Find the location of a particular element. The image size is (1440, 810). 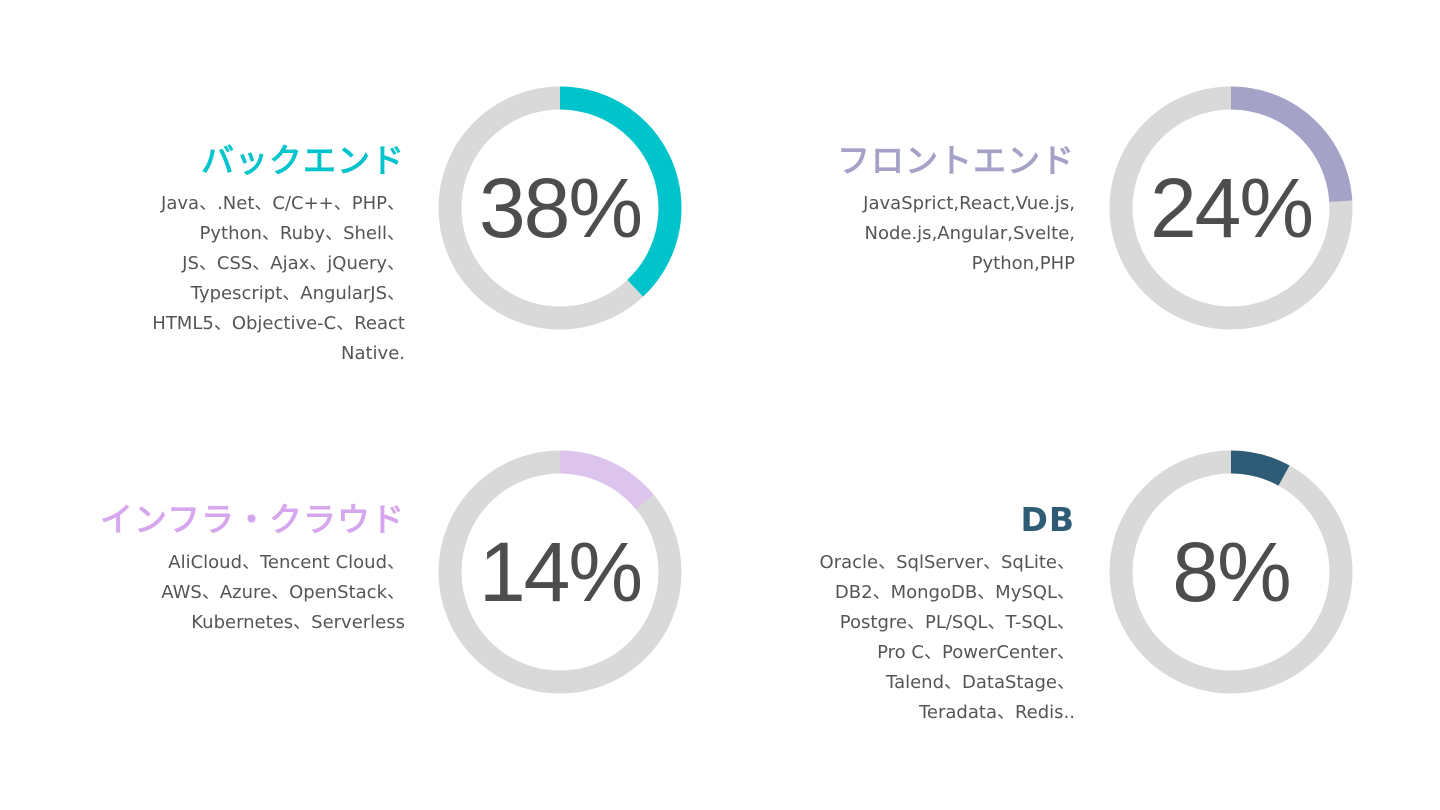

description-line: Postgre、PL/SQL、T-SQL、 is located at coordinates (957, 622).